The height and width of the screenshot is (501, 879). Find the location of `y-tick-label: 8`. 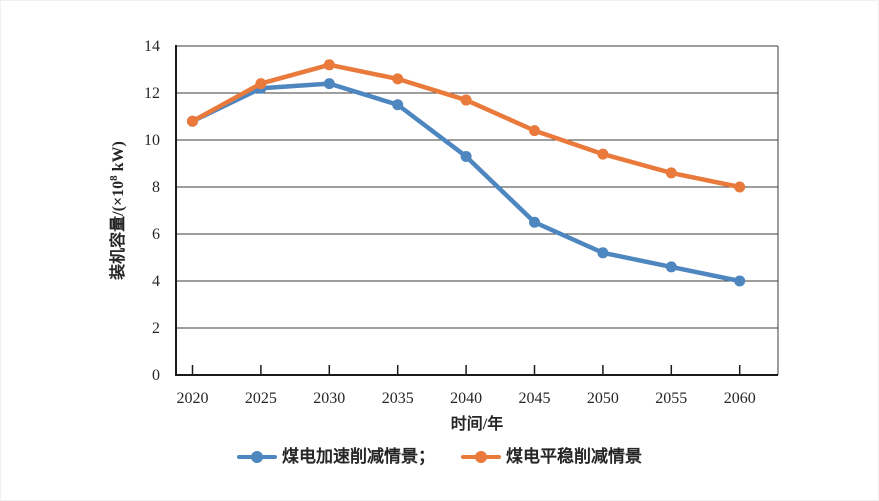

y-tick-label: 8 is located at coordinates (156, 187).